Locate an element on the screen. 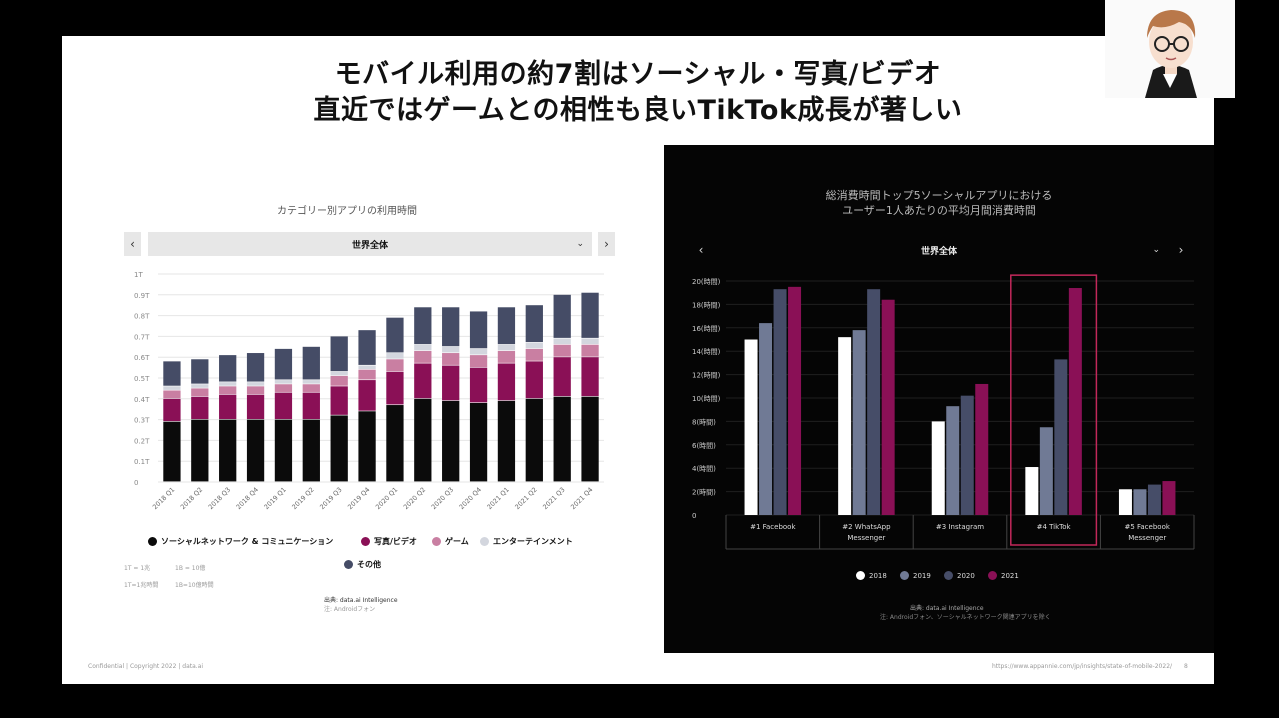 The height and width of the screenshot is (718, 1279). footer-copyright: Confidential | Copyright 2022 | data.ai is located at coordinates (146, 666).